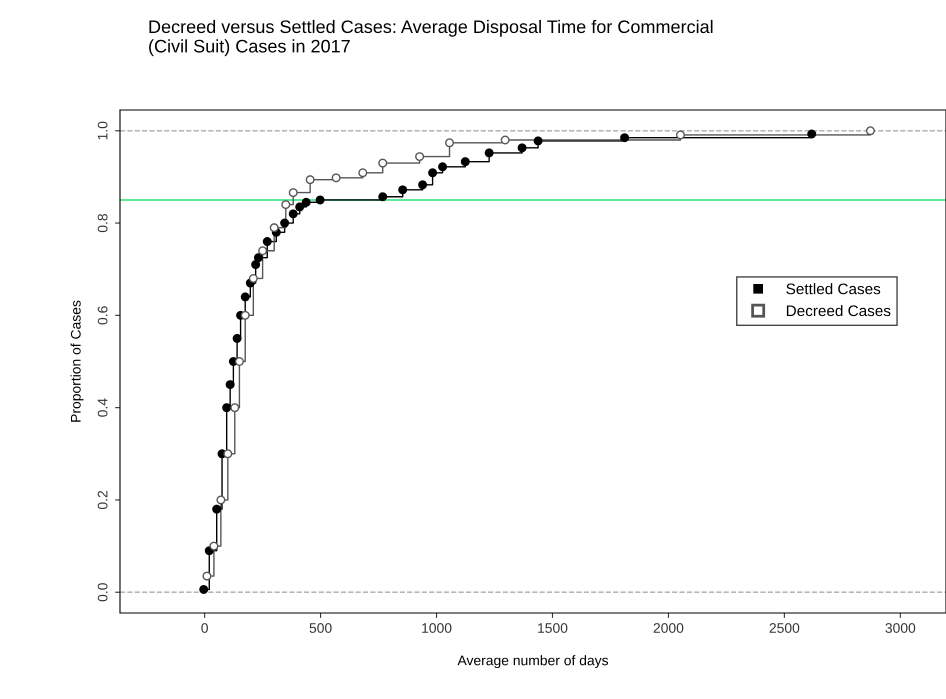  I want to click on x-tick-label: 2000, so click(669, 628).